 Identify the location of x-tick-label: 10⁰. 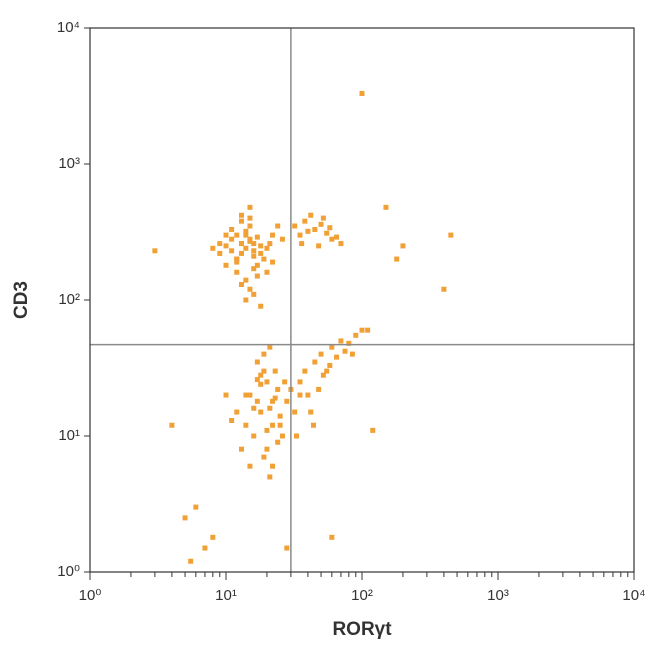
(90, 595).